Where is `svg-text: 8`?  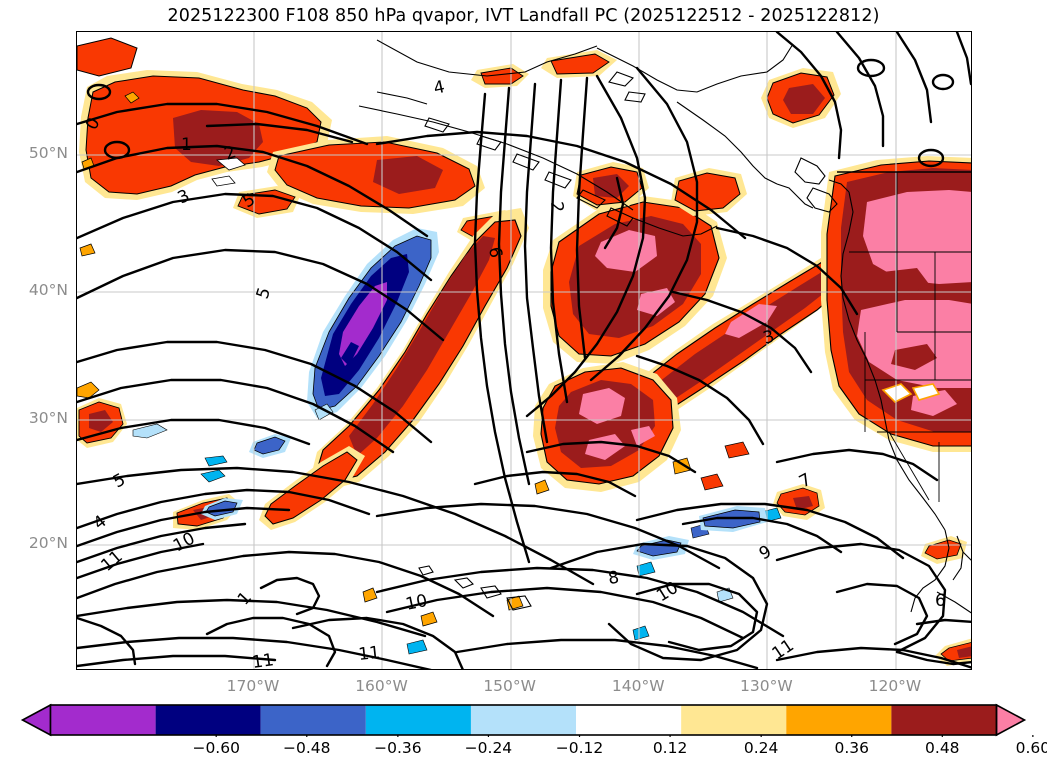
svg-text: 8 is located at coordinates (614, 578).